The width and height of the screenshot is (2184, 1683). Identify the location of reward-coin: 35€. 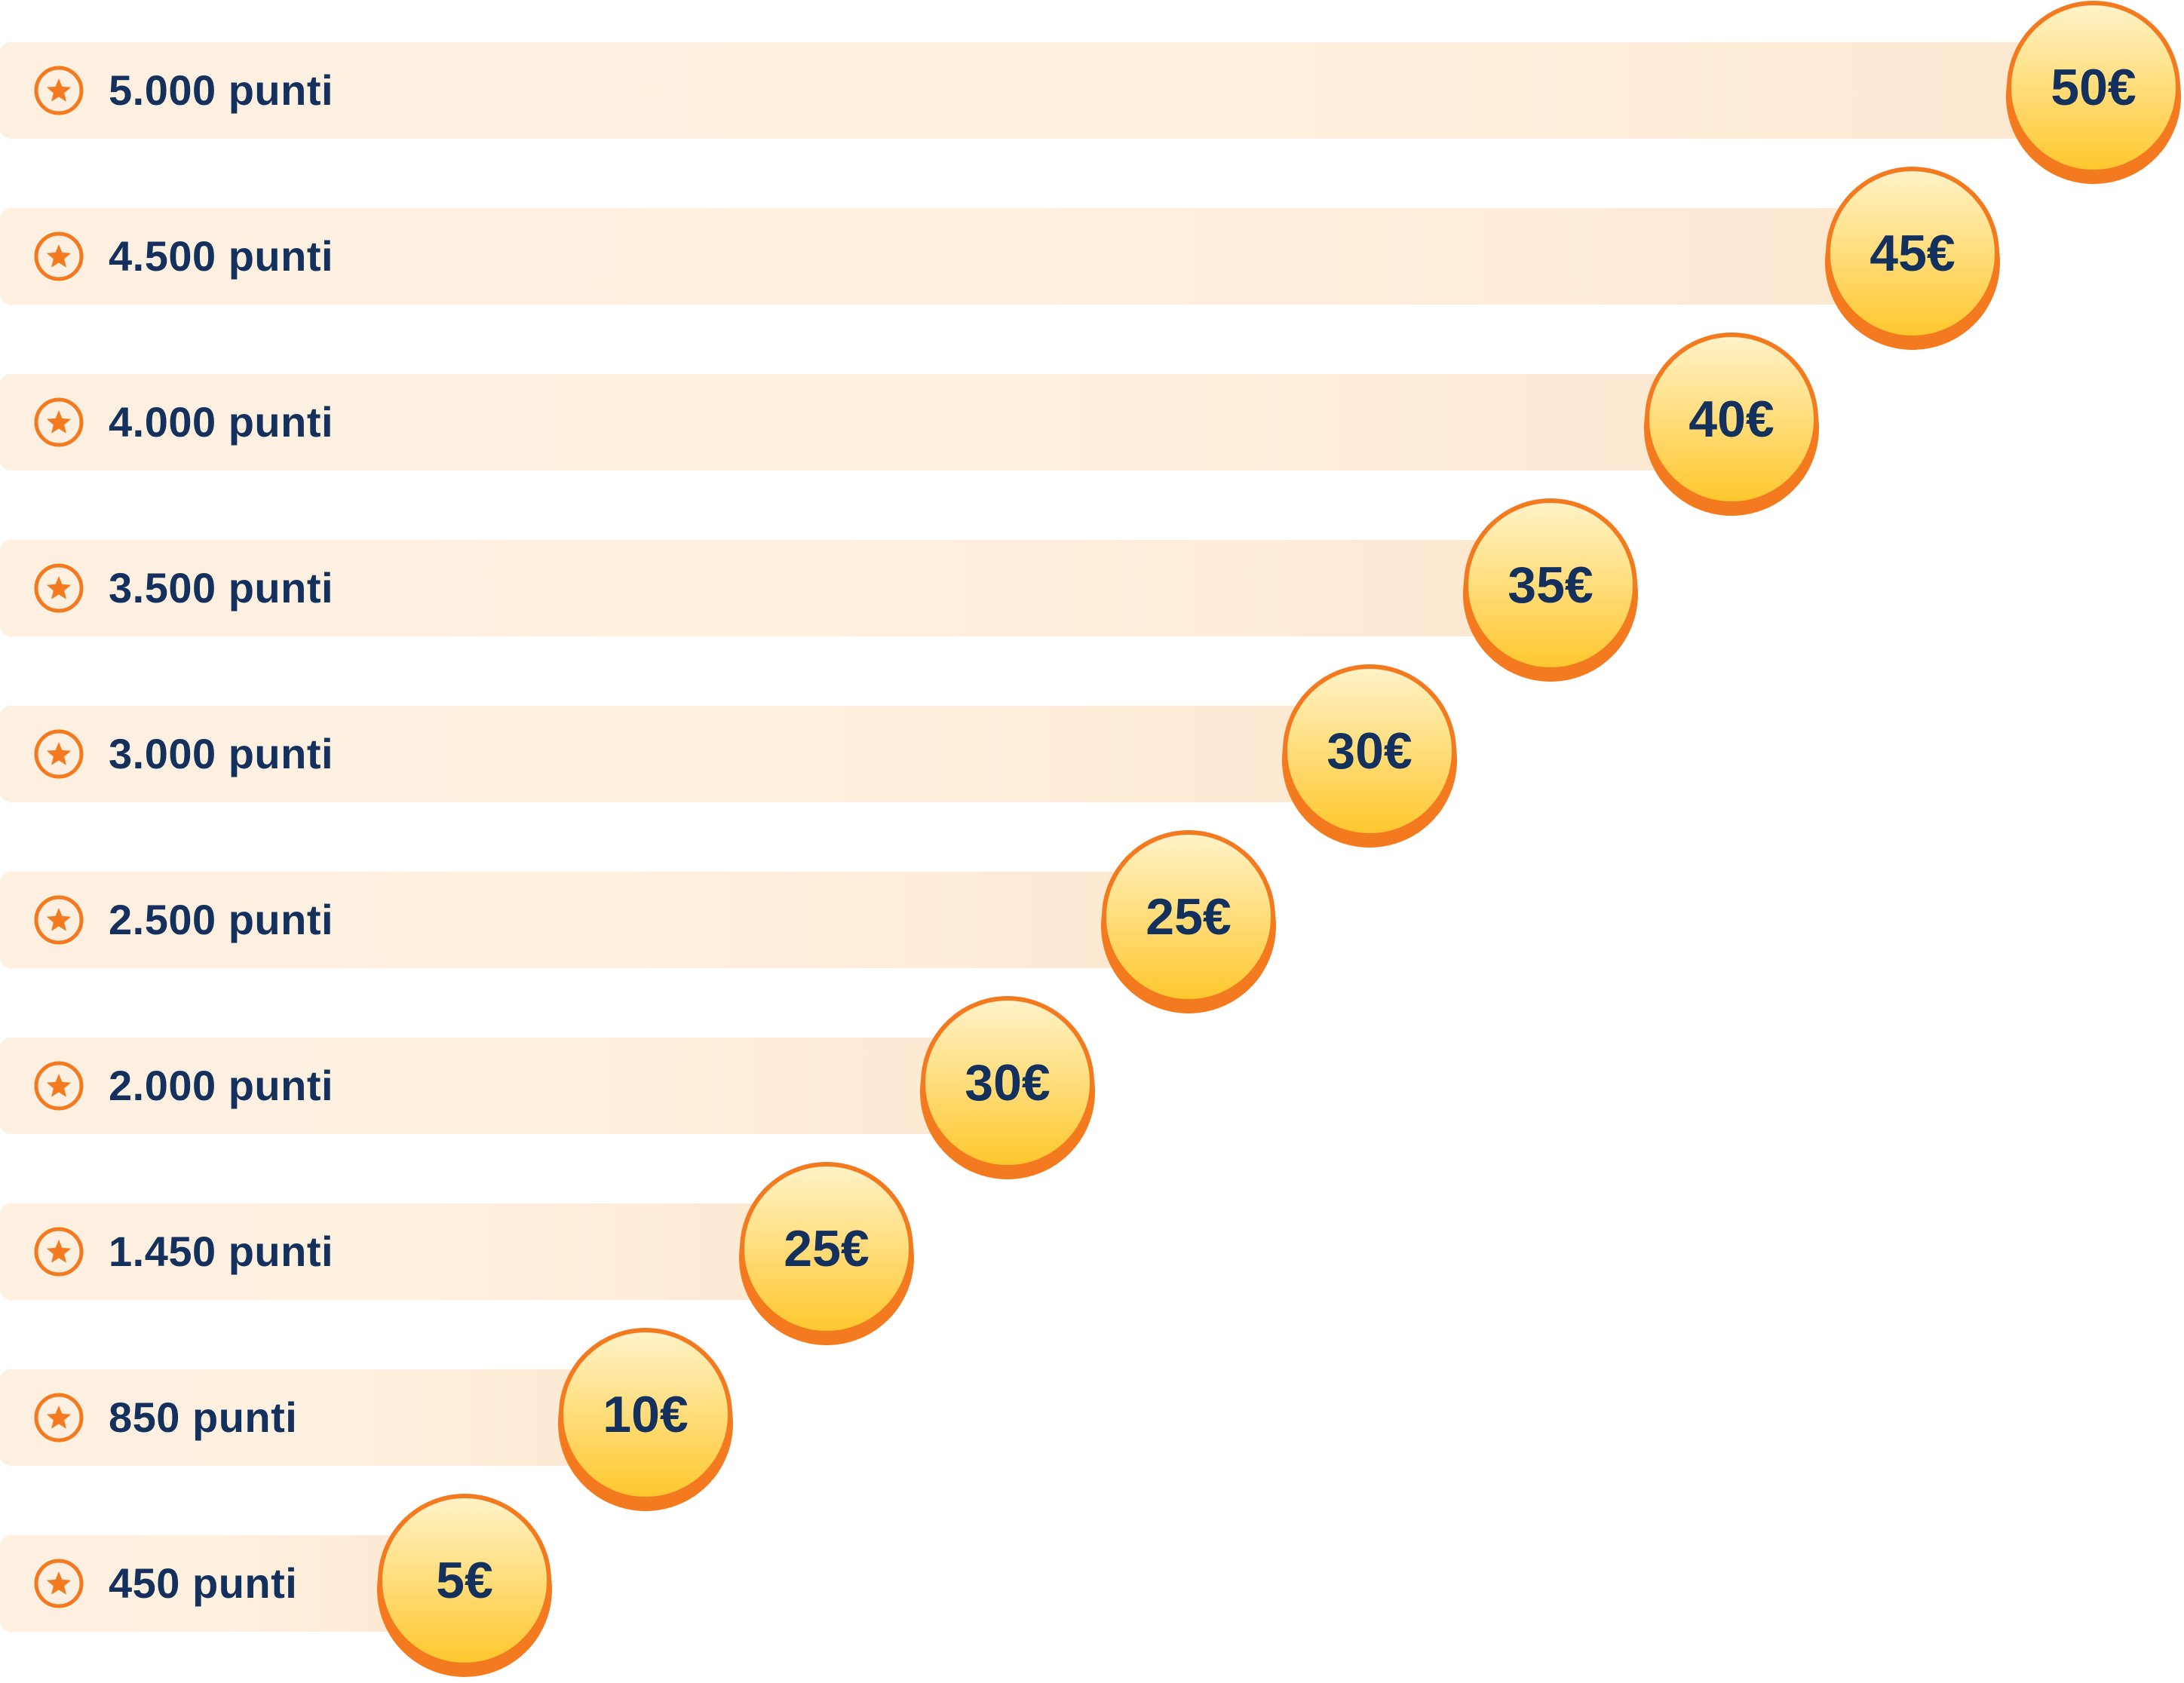
(1551, 591).